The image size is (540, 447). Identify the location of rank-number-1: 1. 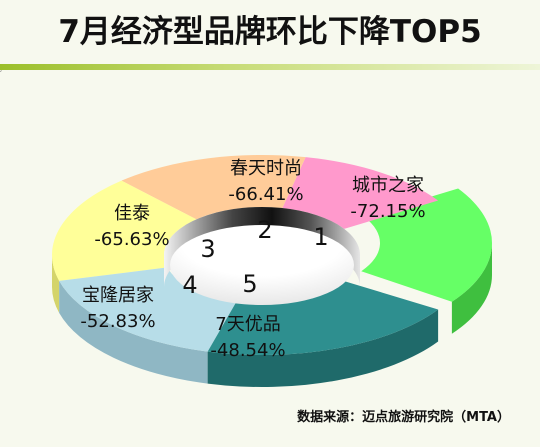
(320, 237).